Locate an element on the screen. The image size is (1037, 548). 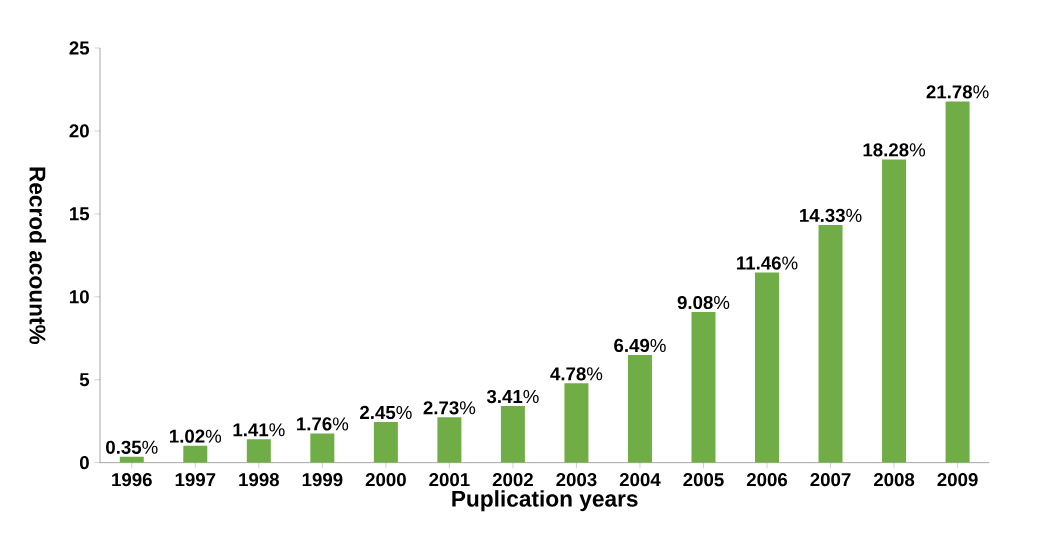
x-tick-label: 1996 is located at coordinates (132, 480).